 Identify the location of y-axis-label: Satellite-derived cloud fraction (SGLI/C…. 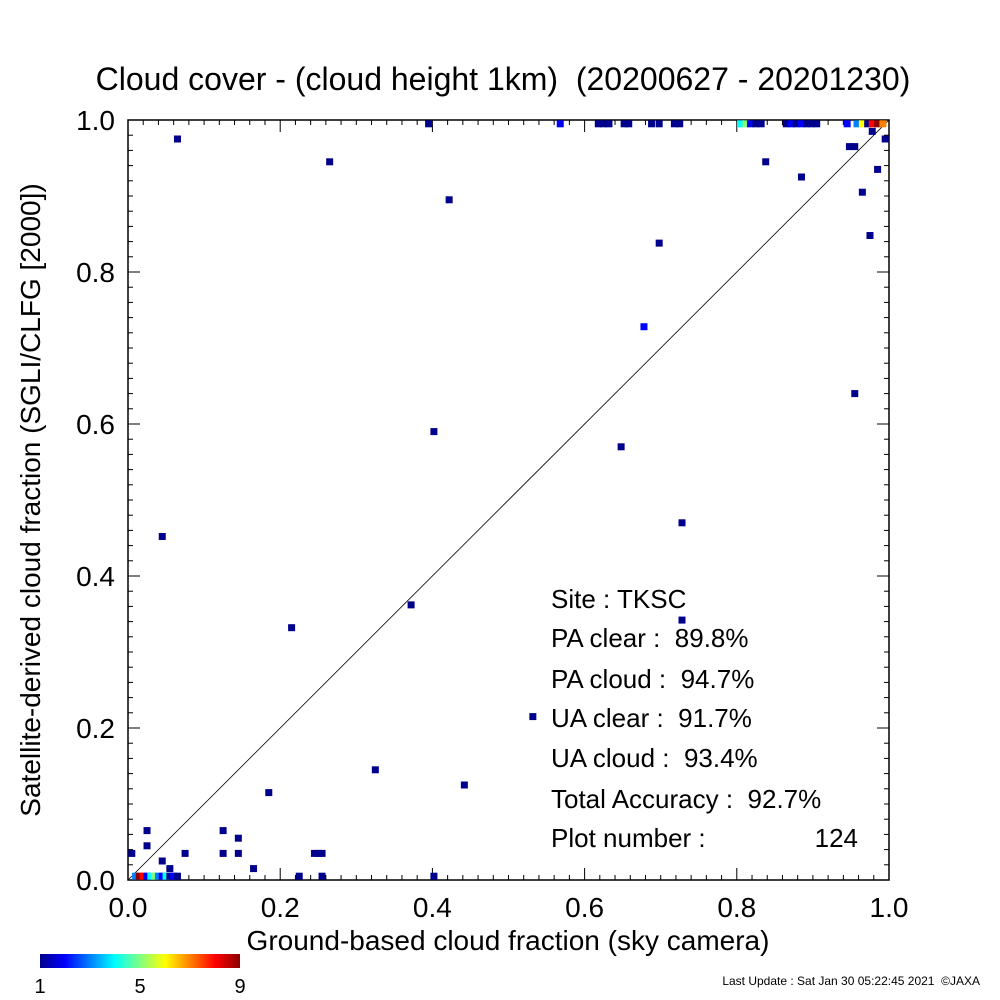
(30, 499).